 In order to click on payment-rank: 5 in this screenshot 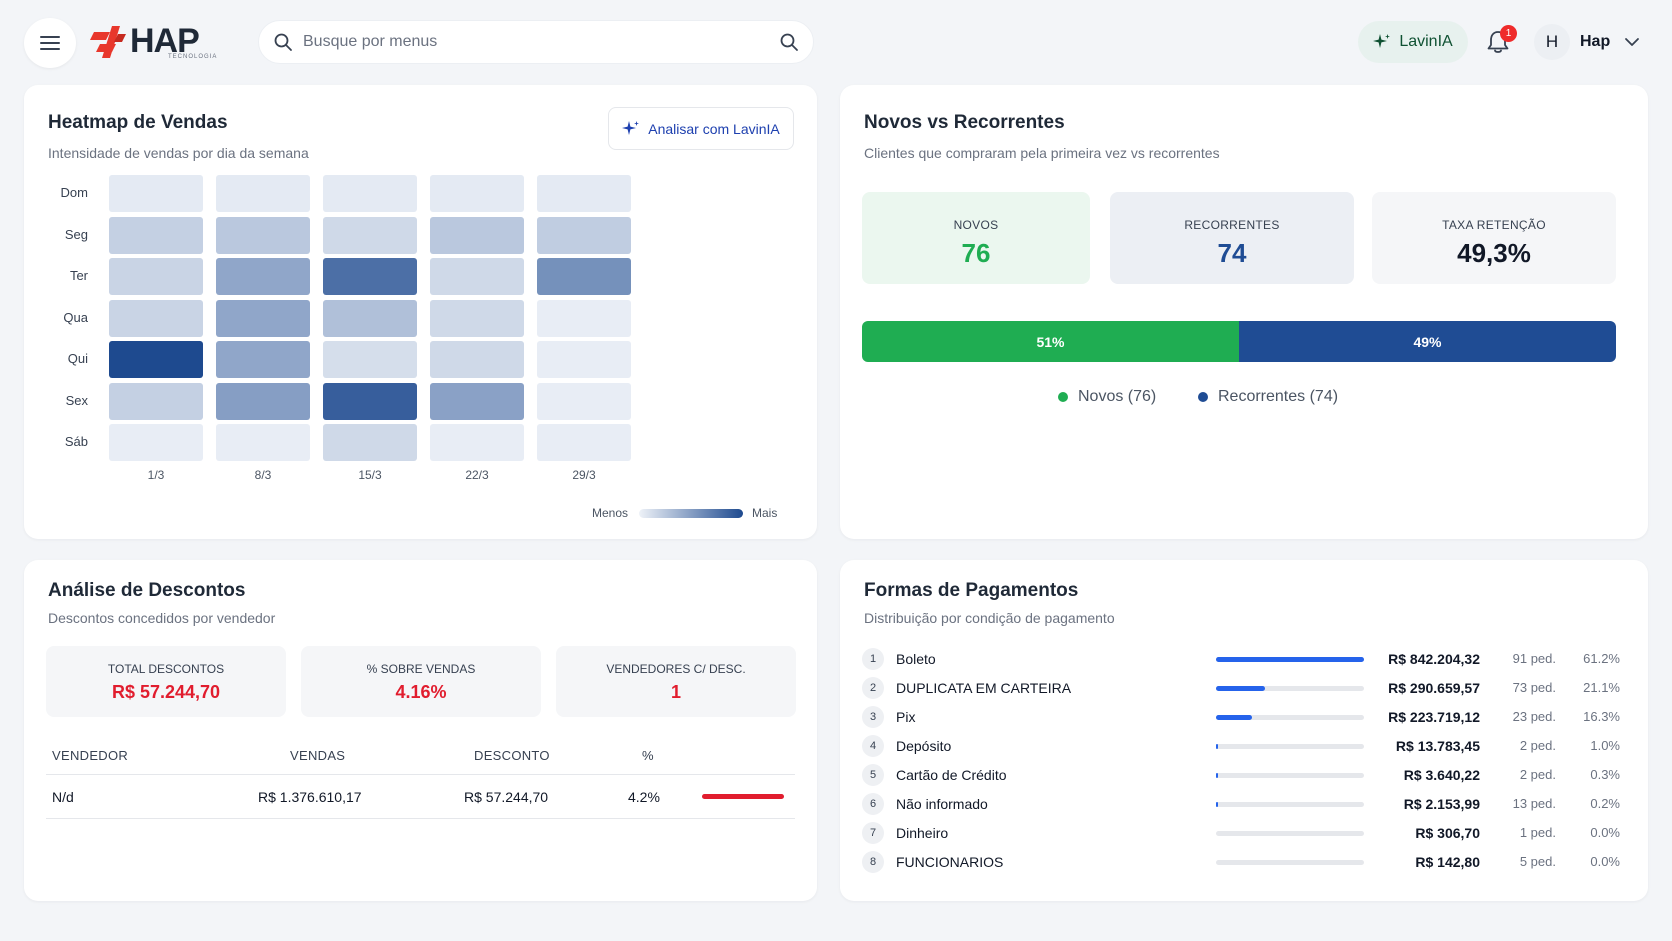, I will do `click(873, 775)`.